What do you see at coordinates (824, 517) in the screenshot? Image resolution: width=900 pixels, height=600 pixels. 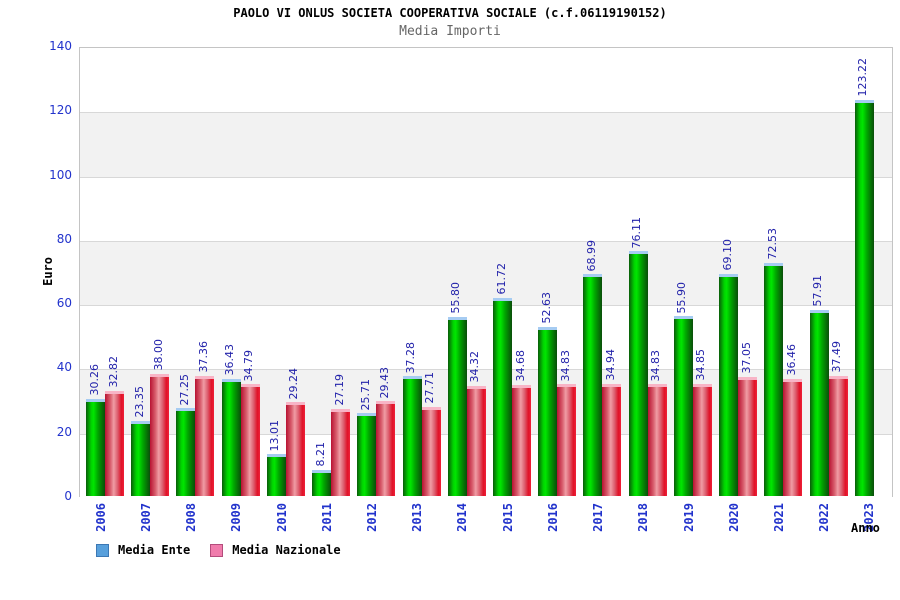 I see `x-tick-label-2022: 2022` at bounding box center [824, 517].